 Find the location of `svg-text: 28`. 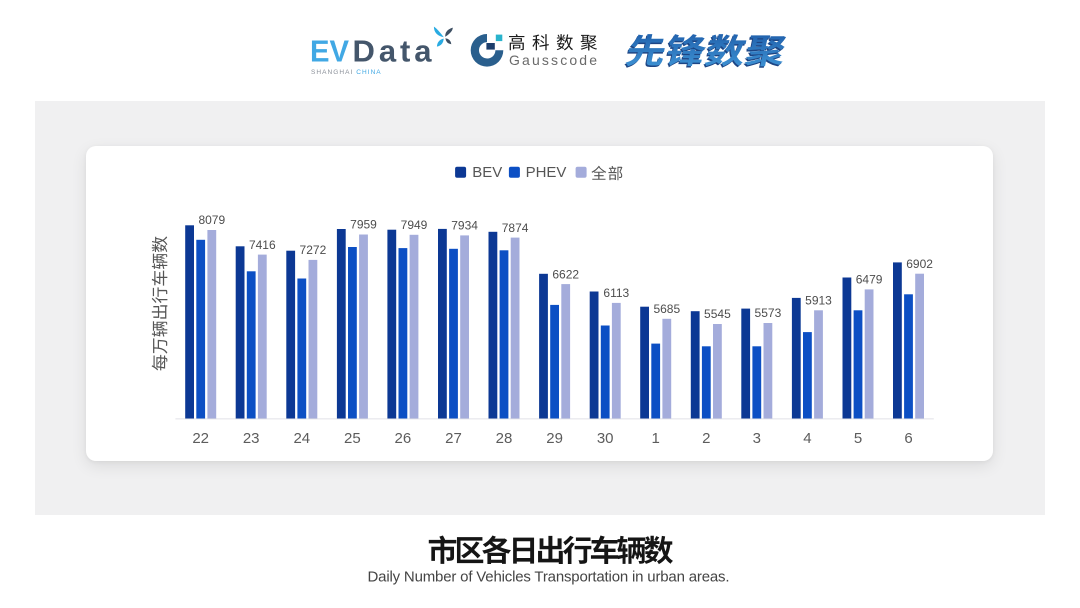

svg-text: 28 is located at coordinates (504, 438).